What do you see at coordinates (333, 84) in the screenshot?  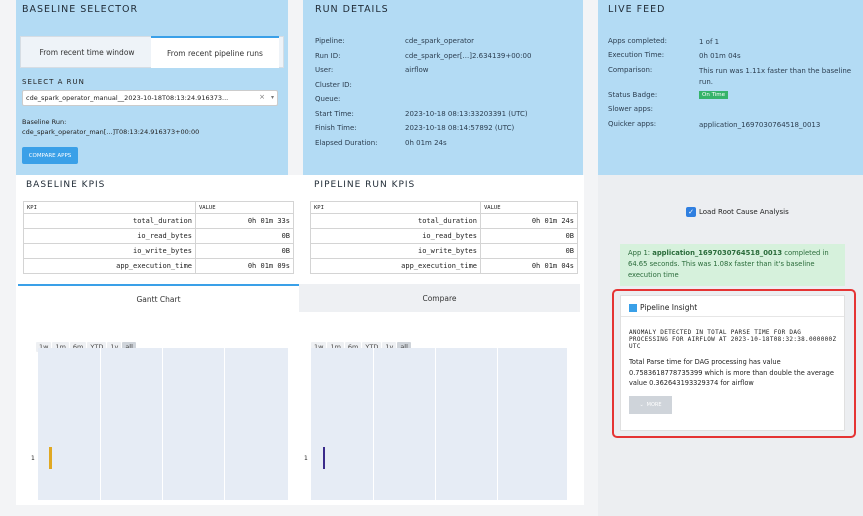 I see `run-detail-label: Cluster ID:` at bounding box center [333, 84].